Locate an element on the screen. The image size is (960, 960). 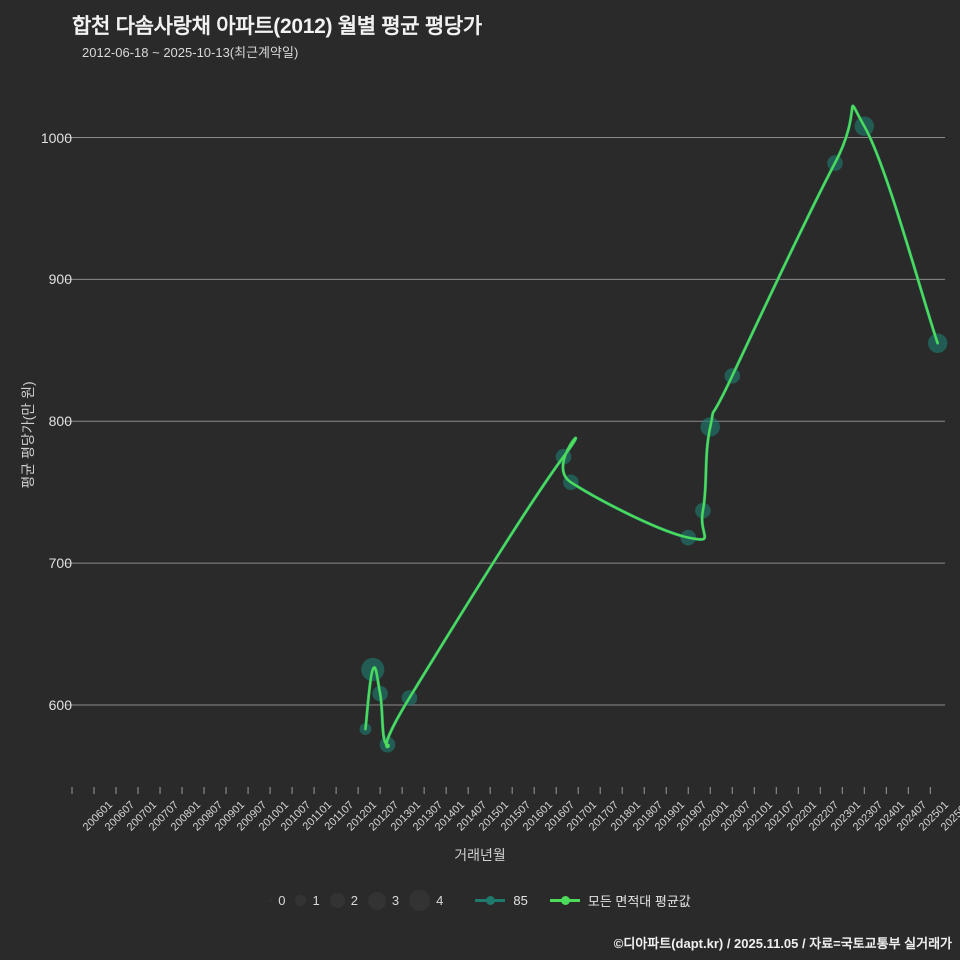
legend-series-label: 모든 면적대 평균값 is located at coordinates (639, 901).